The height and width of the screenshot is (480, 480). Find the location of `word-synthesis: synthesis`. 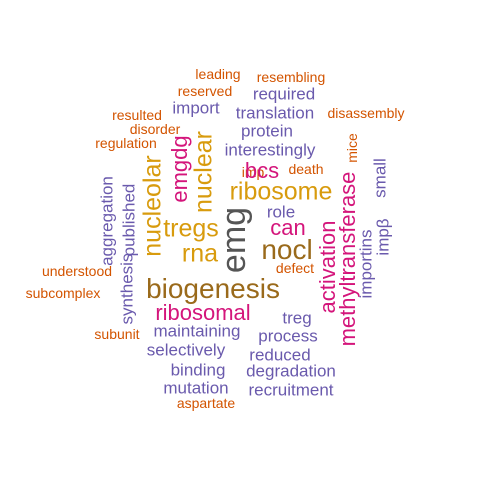

word-synthesis: synthesis is located at coordinates (127, 289).